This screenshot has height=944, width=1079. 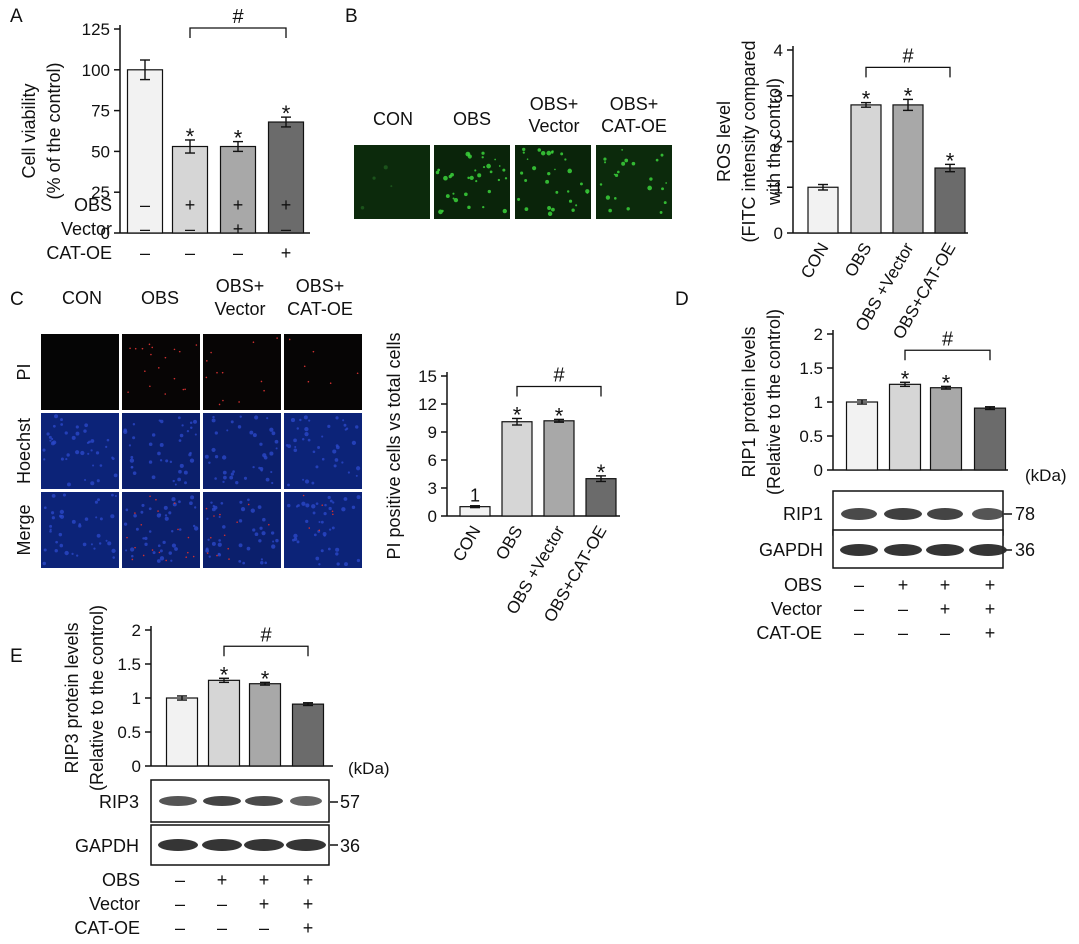 I want to click on y-tick-label-d-2: 1, so click(x=818, y=402).